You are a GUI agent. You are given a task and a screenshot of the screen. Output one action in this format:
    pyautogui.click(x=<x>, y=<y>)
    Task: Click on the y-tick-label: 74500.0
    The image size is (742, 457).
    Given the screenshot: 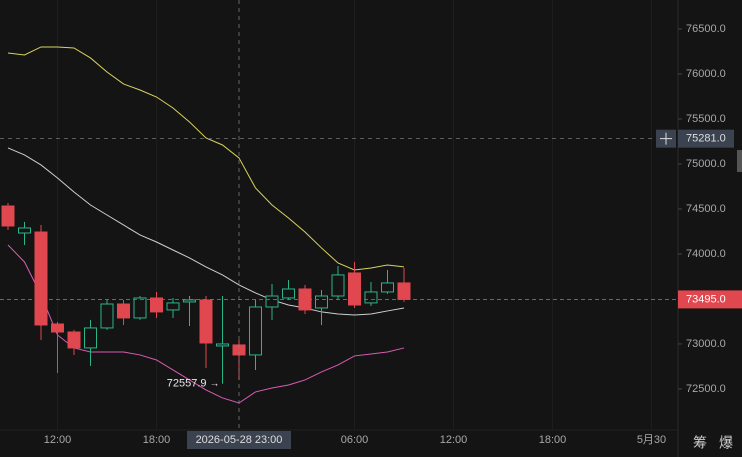 What is the action you would take?
    pyautogui.click(x=706, y=209)
    